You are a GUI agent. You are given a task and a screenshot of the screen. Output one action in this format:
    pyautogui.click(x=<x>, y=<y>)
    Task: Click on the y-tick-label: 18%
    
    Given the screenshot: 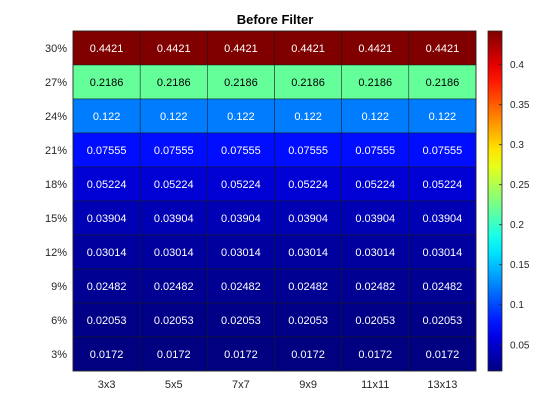 What is the action you would take?
    pyautogui.click(x=56, y=185)
    